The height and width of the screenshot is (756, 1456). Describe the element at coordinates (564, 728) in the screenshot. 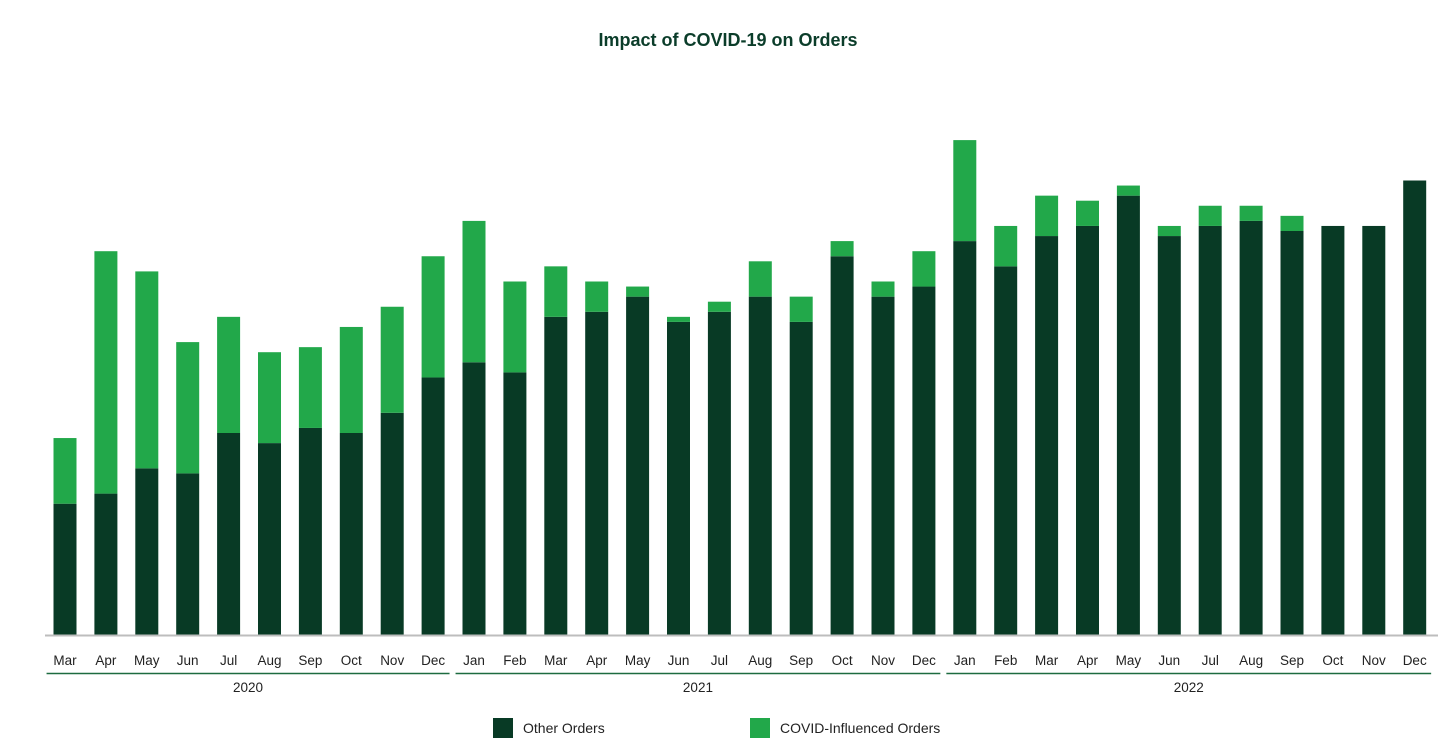

I see `legend-label-other: Other Orders` at that location.